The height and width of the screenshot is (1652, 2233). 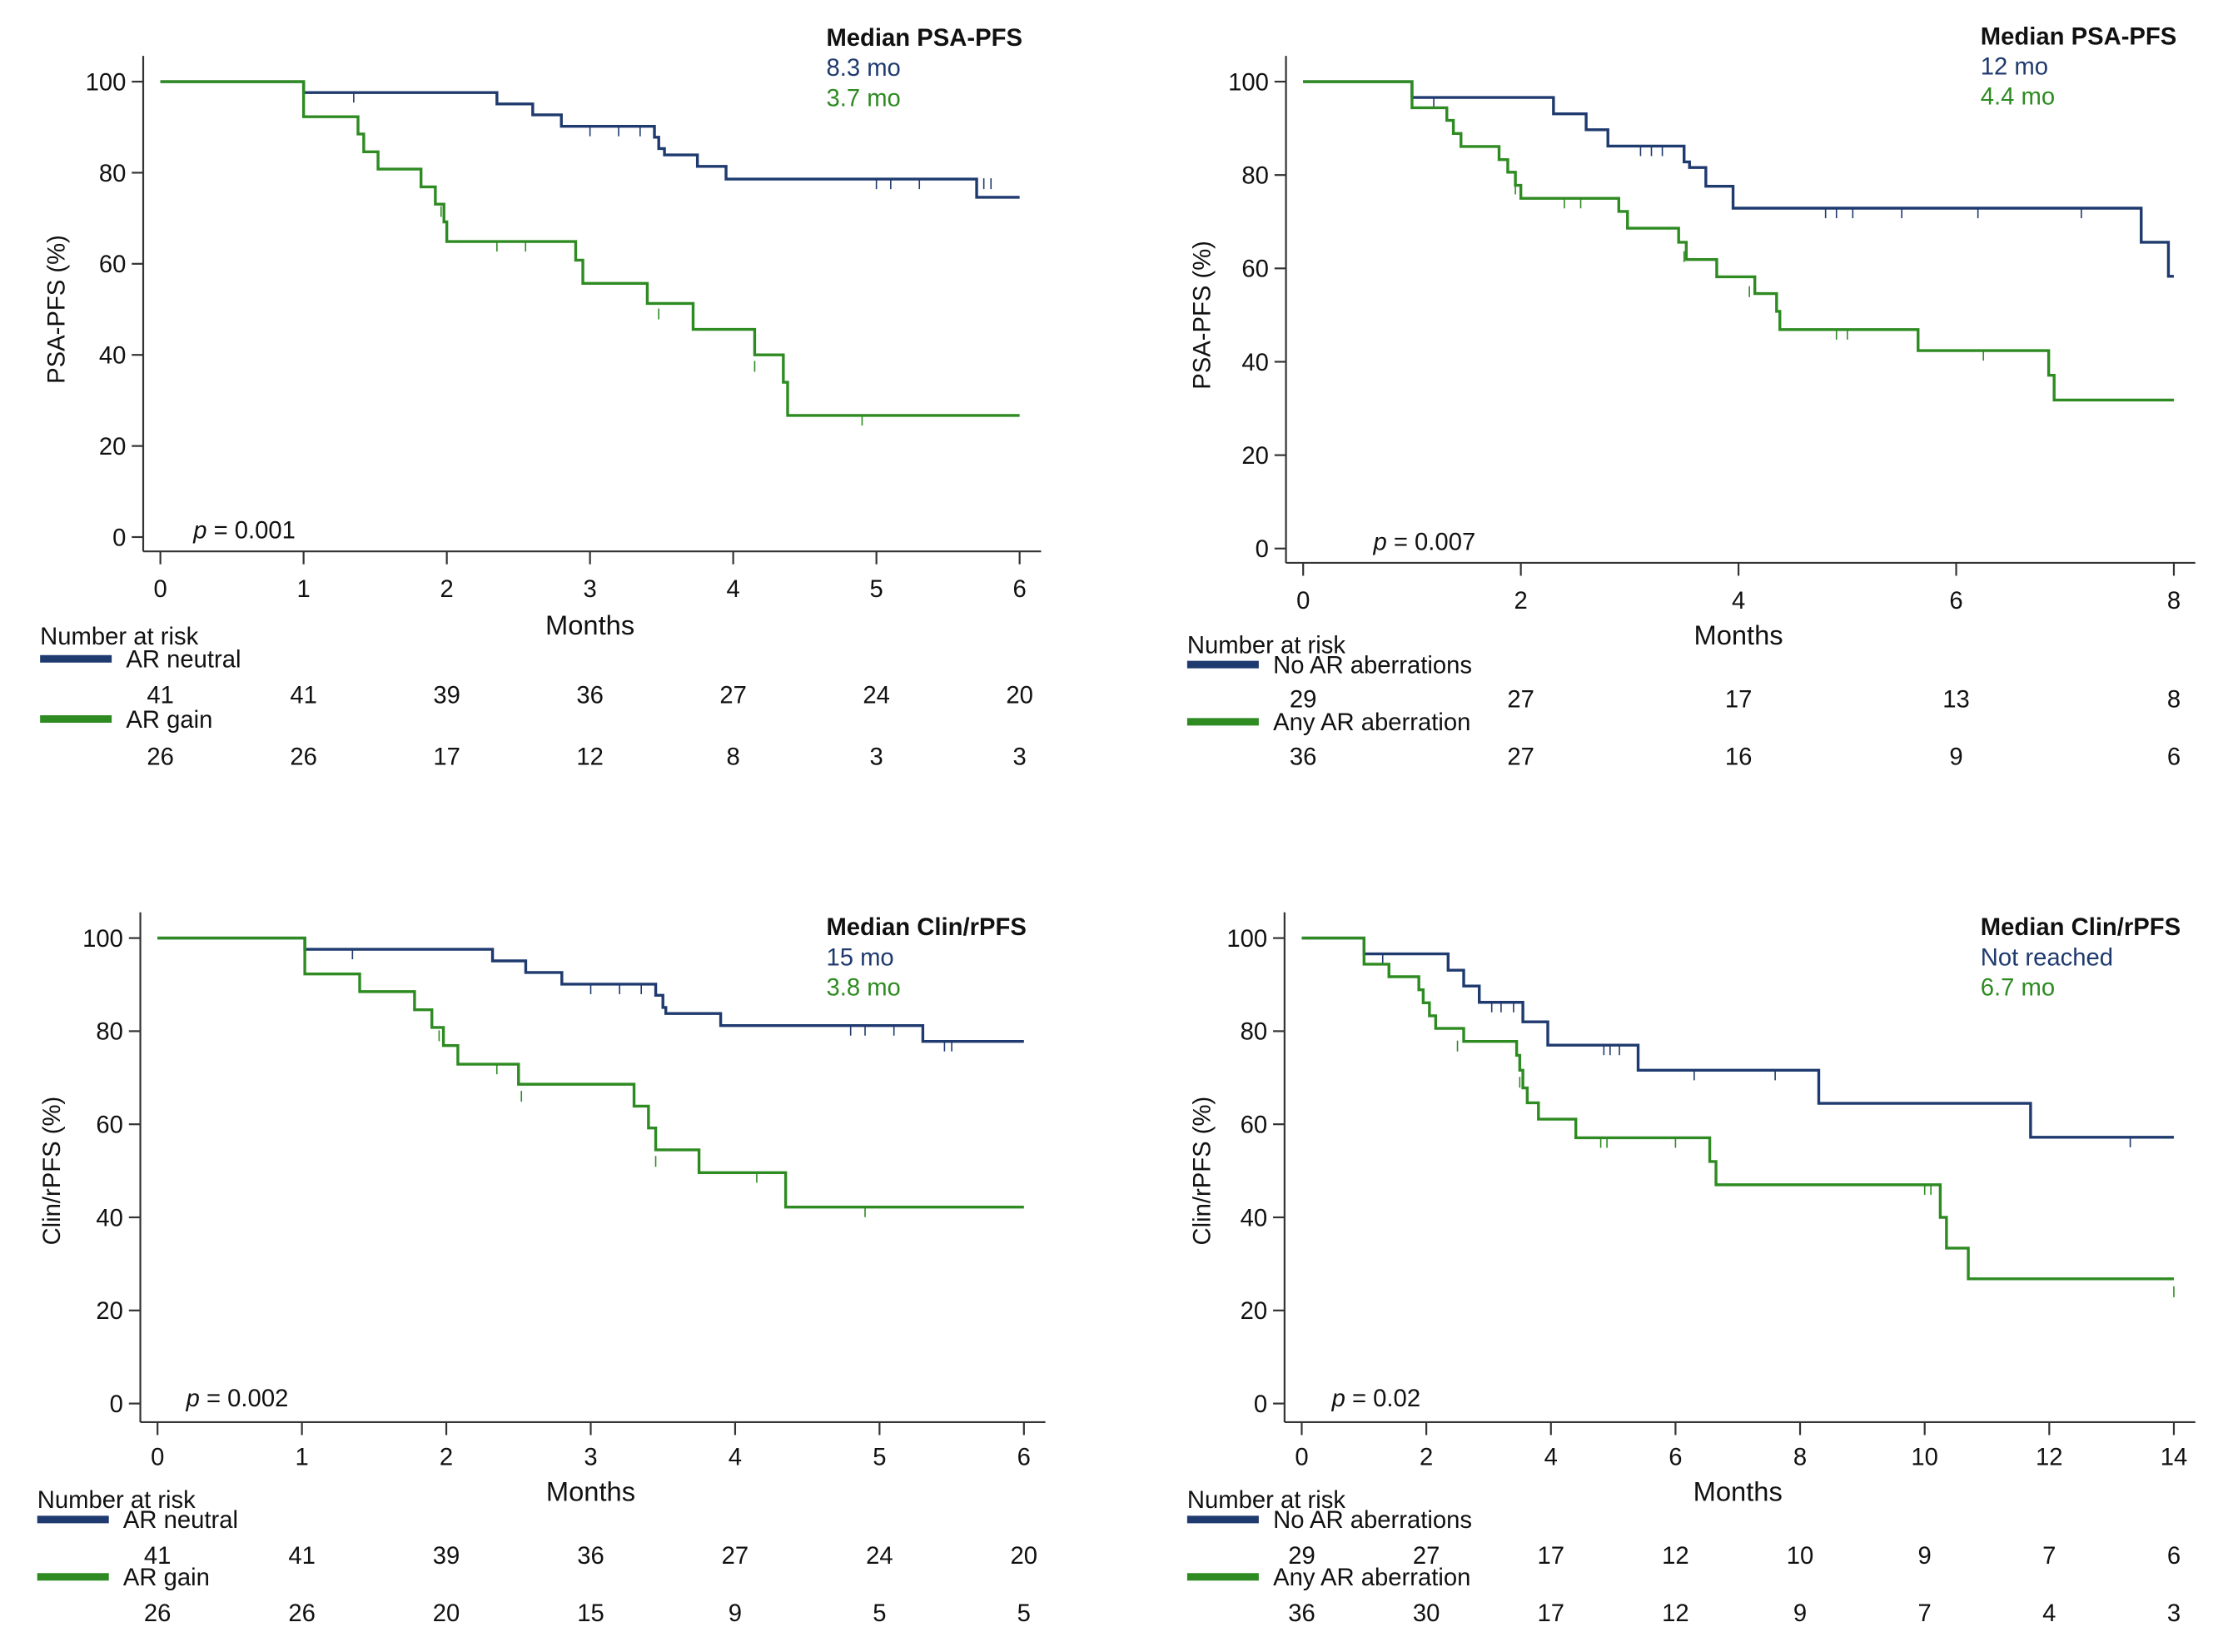 What do you see at coordinates (863, 98) in the screenshot?
I see `median-value: 3.7 mo` at bounding box center [863, 98].